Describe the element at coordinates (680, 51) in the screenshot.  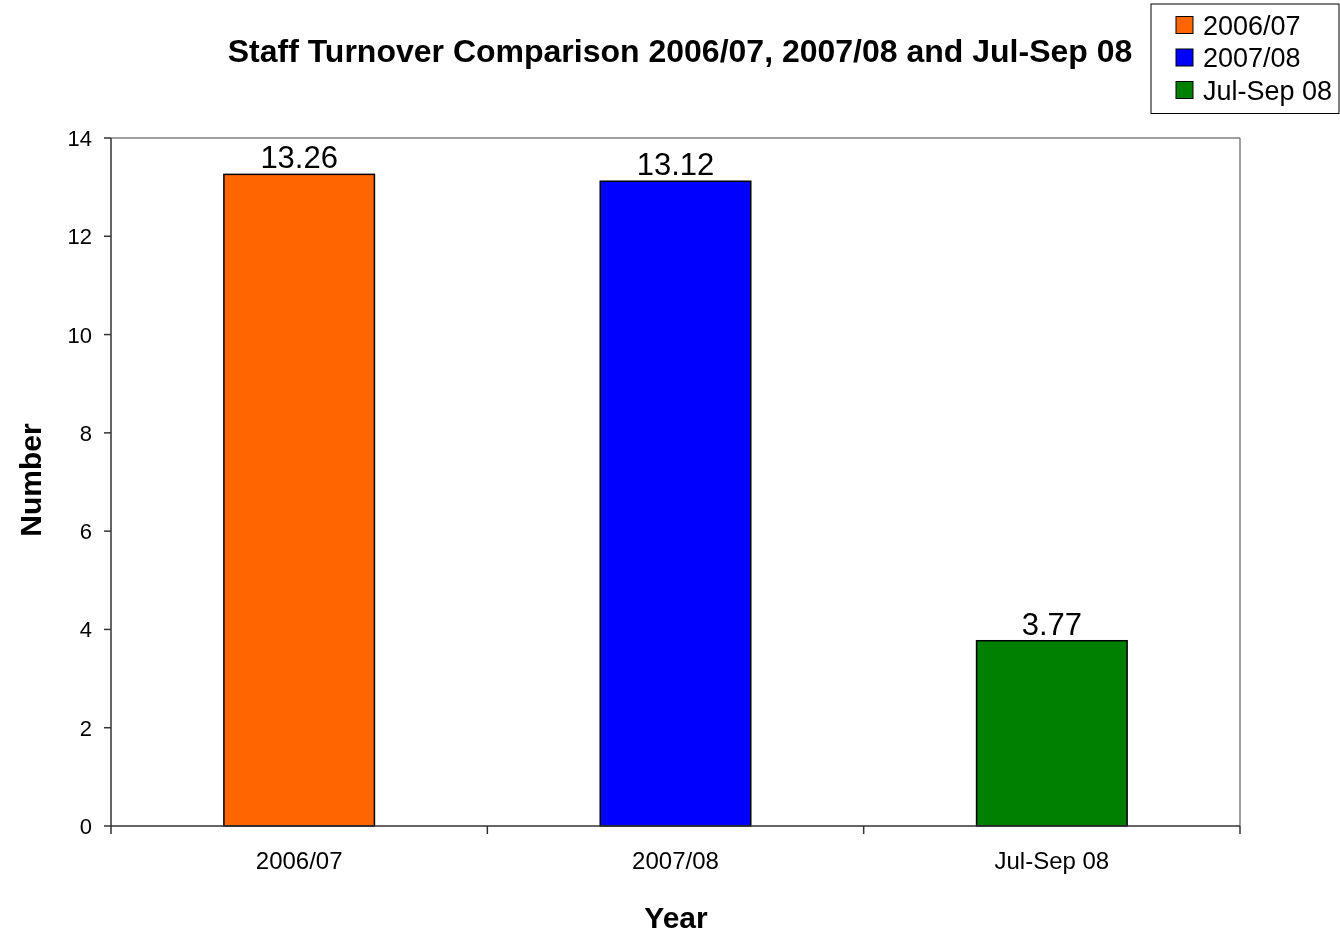
I see `chart-title: Staff Turnover Comparison 2006/07, 2007/08 and Jul-Sep 08` at that location.